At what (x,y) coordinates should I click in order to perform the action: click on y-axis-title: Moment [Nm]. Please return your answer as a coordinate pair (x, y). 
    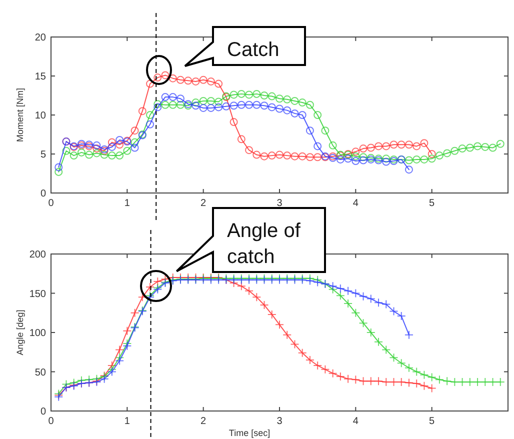
    Looking at the image, I should click on (20, 115).